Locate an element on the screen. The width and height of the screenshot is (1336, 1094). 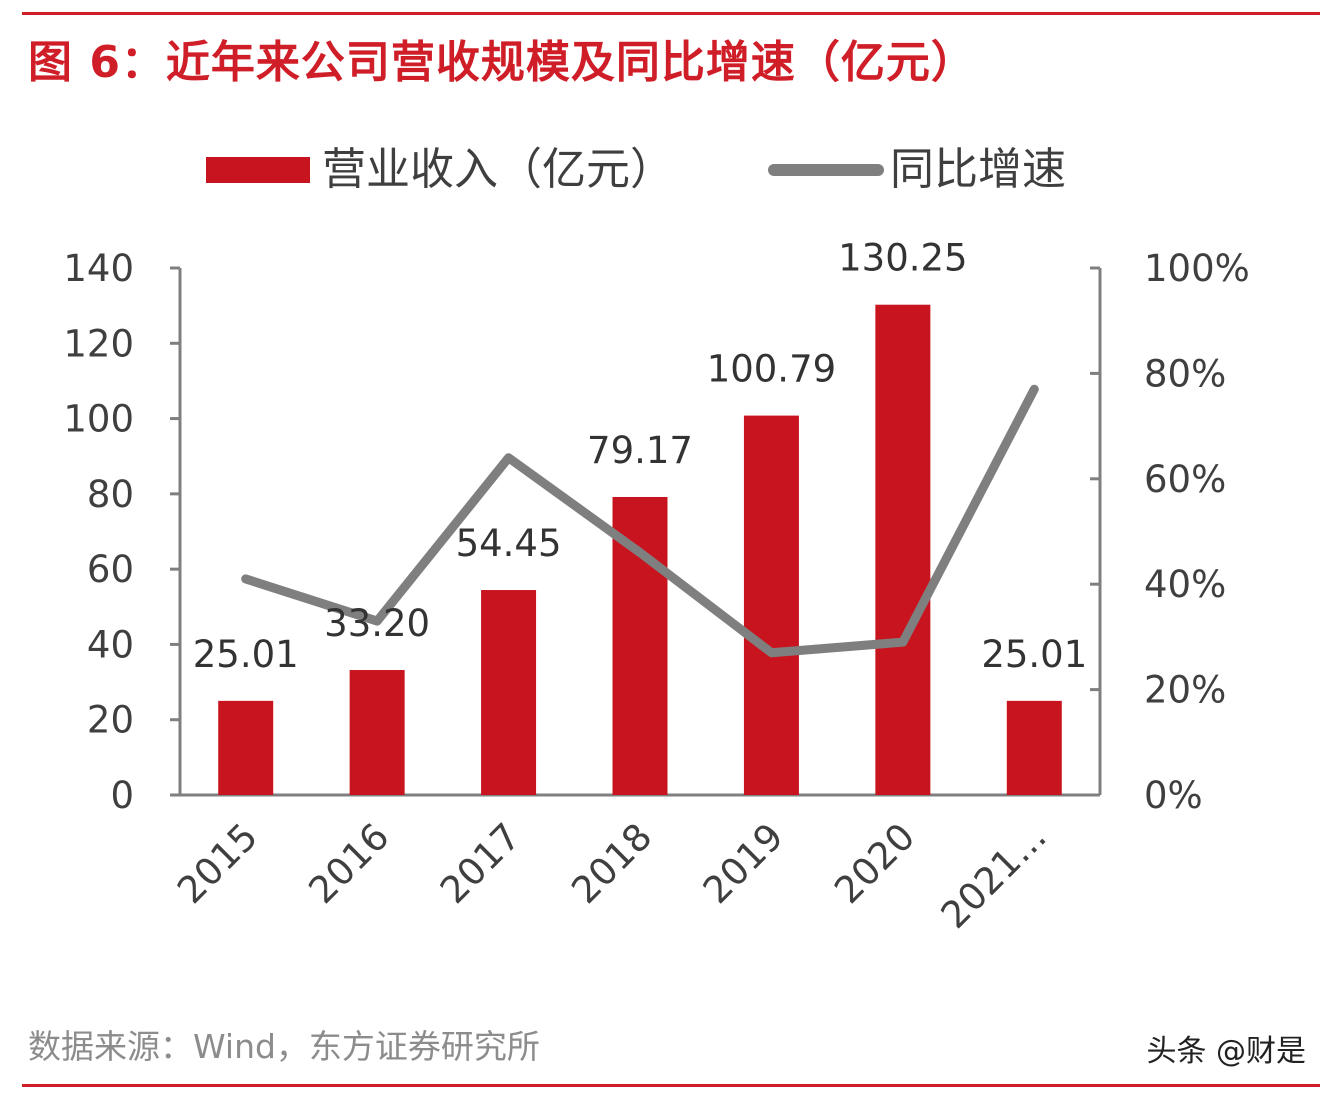
chart-title: 图 6：近年来公司营收规模及同比增速（亿元） is located at coordinates (502, 62).